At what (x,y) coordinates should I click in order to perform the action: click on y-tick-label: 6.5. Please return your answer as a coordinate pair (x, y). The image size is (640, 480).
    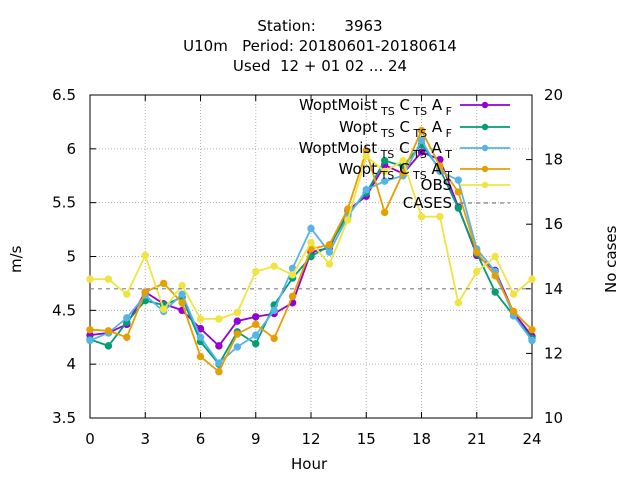
    Looking at the image, I should click on (64, 95).